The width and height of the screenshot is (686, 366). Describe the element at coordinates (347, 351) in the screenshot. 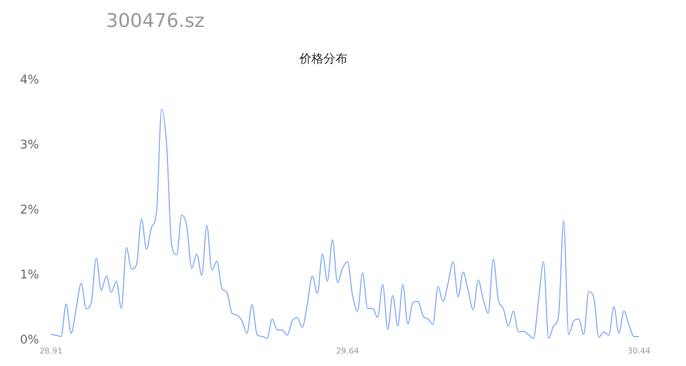

I see `x-tick-label: 29.64` at that location.